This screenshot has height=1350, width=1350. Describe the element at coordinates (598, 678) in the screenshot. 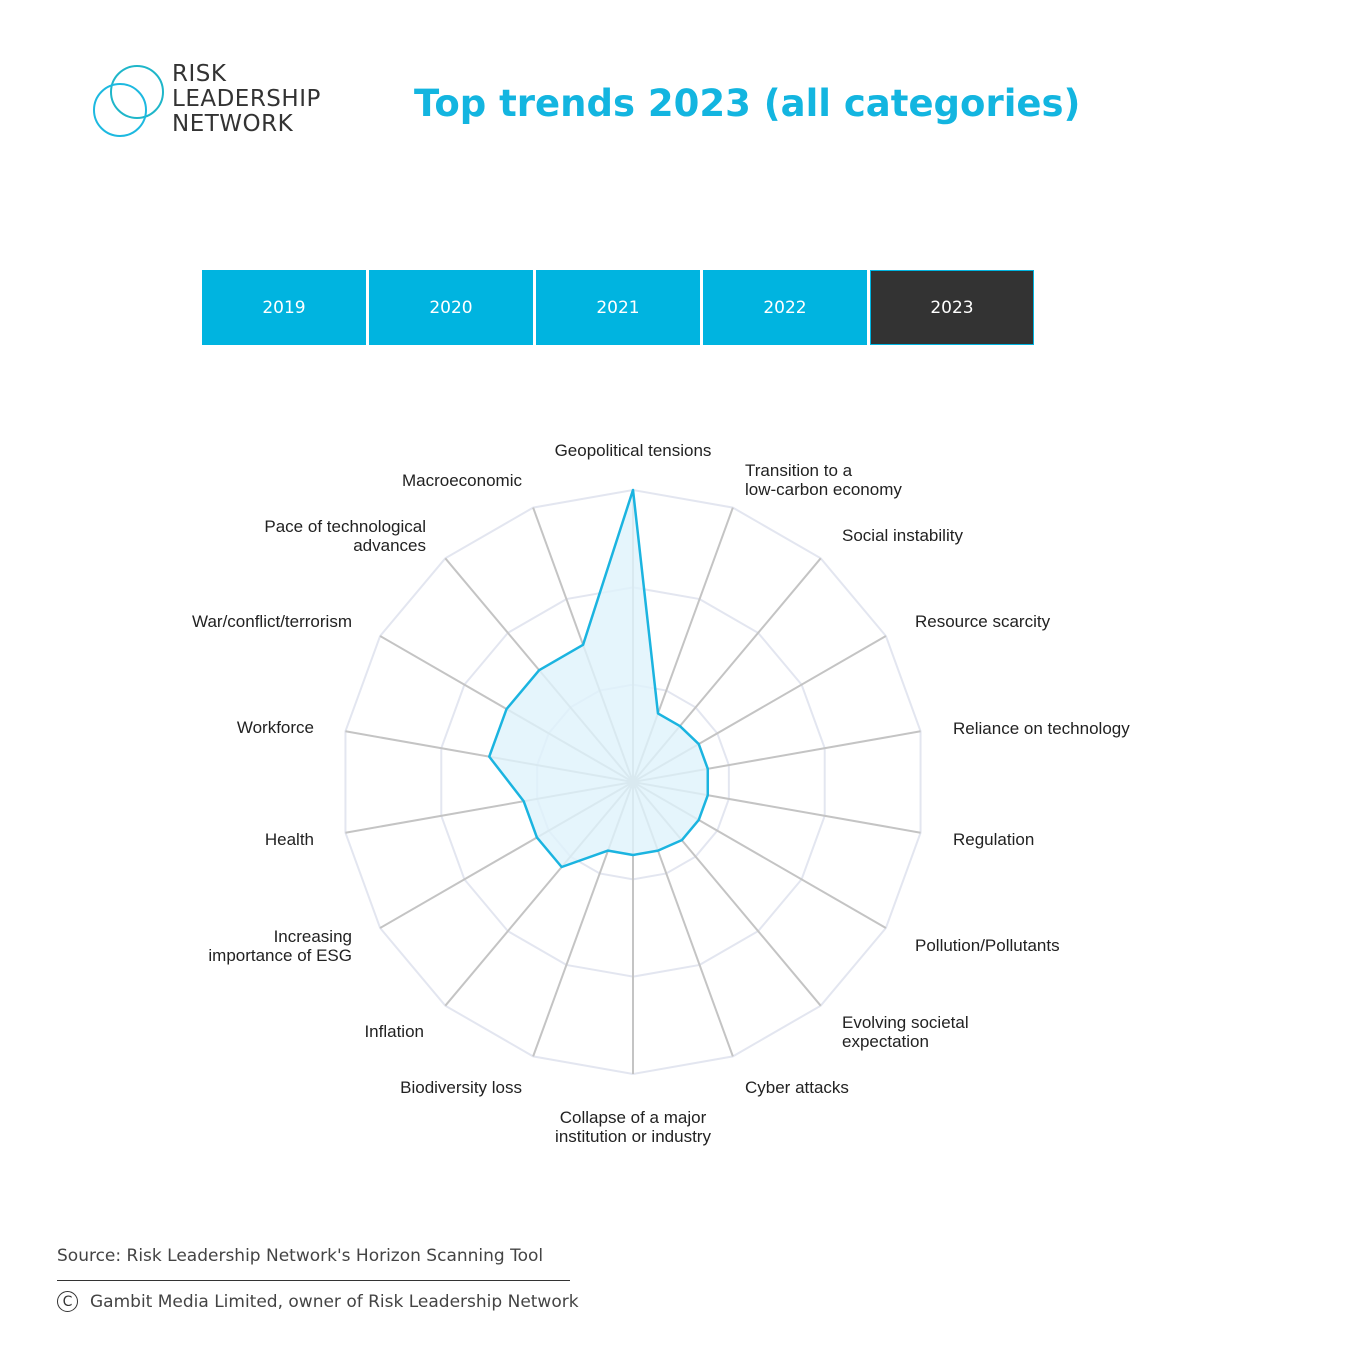

I see `series-area` at that location.